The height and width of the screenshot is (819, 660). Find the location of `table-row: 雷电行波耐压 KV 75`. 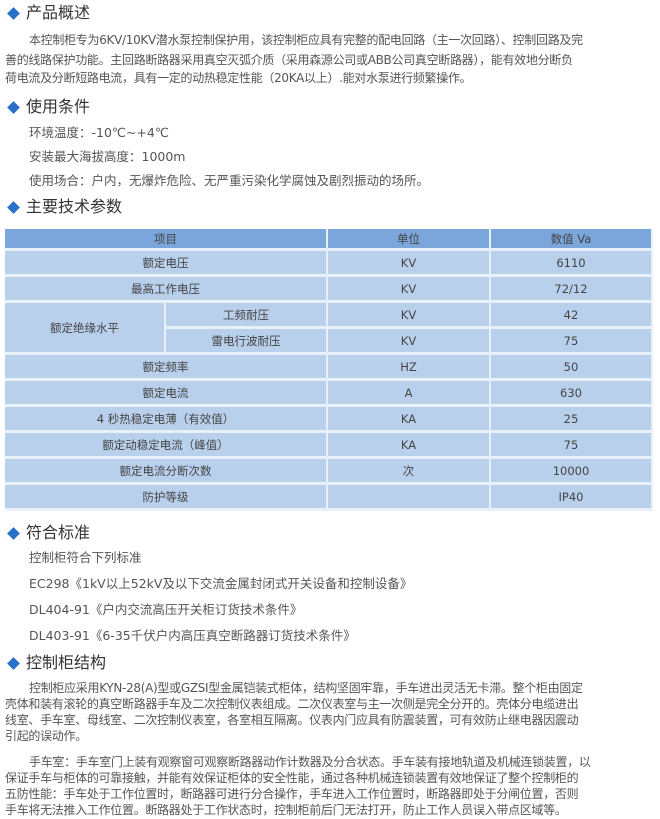

table-row: 雷电行波耐压 KV 75 is located at coordinates (329, 342).